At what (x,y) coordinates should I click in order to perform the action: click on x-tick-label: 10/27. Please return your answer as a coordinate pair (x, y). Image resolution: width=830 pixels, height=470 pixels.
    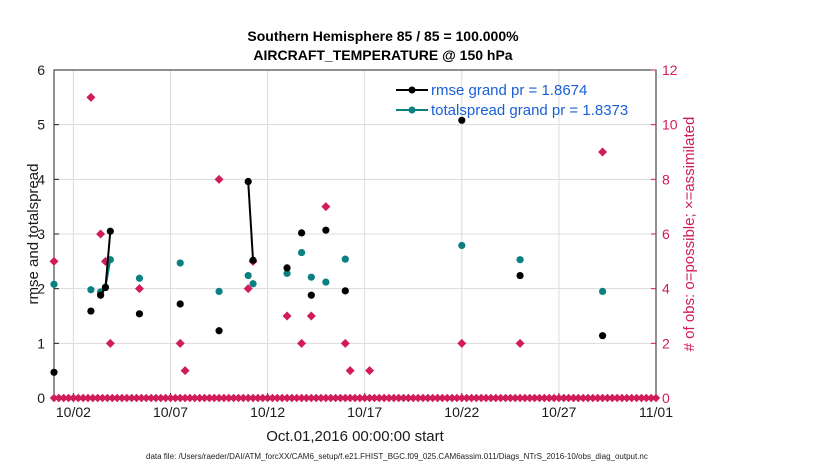
    Looking at the image, I should click on (558, 412).